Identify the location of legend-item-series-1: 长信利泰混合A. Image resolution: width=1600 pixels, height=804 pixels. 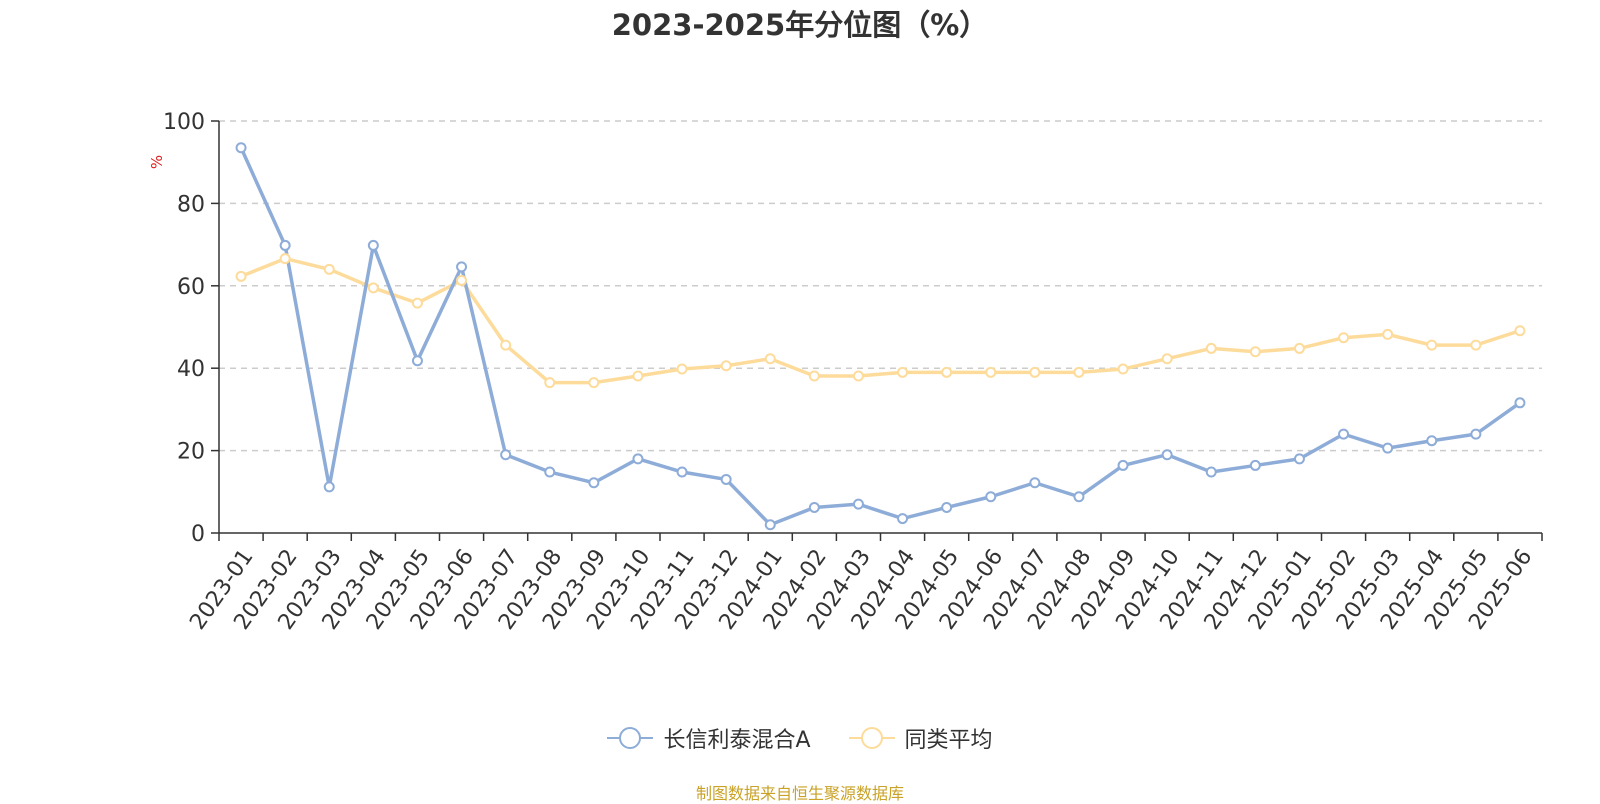
(709, 738).